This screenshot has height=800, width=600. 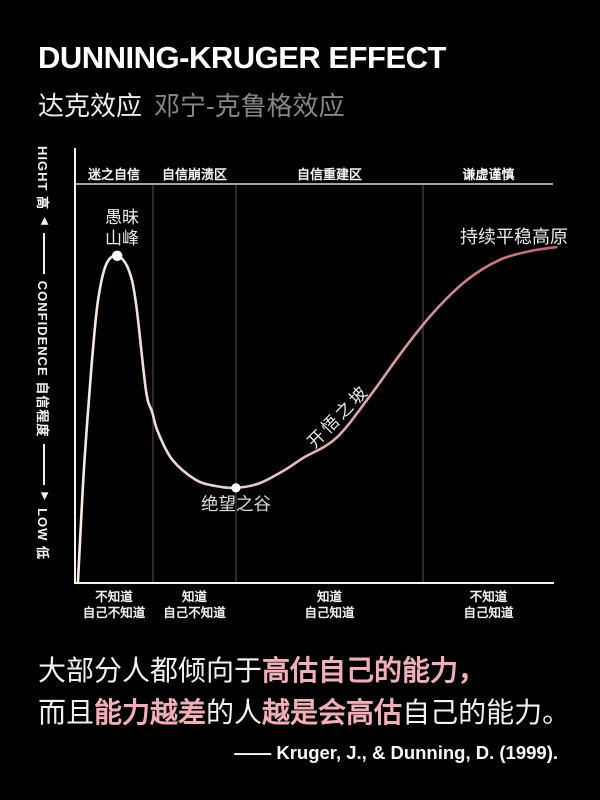 I want to click on zone-label-blind-confidence: 迷之自信, so click(x=114, y=174).